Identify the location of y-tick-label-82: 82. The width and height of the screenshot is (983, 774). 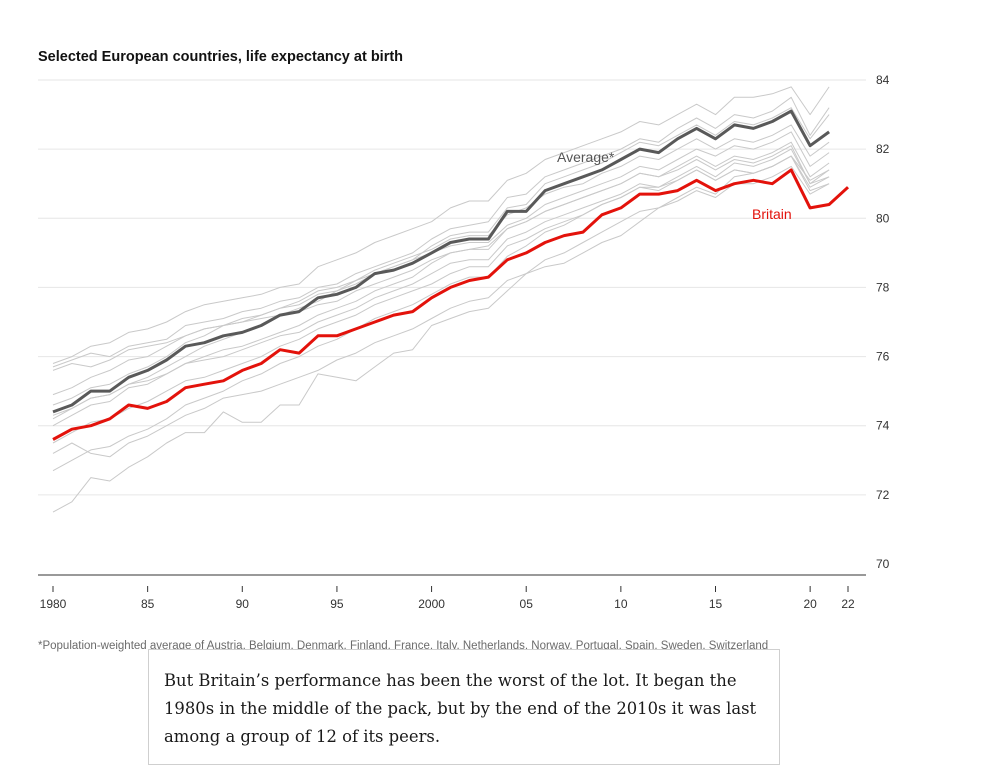
(883, 149).